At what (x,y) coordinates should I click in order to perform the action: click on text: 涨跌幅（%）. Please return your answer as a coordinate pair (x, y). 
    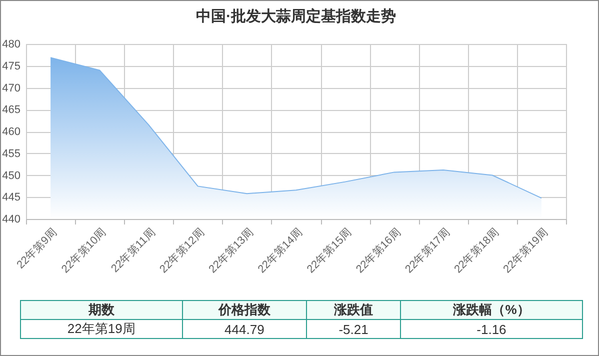
    Looking at the image, I should click on (491, 310).